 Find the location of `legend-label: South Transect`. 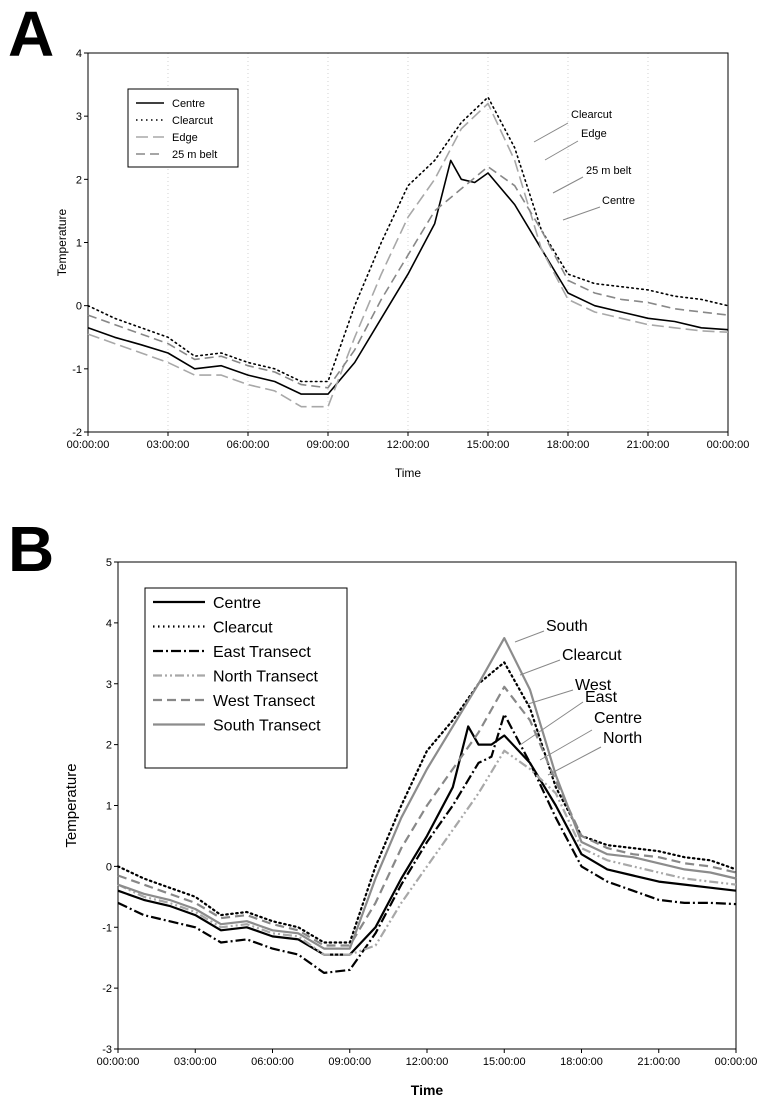

legend-label: South Transect is located at coordinates (267, 725).